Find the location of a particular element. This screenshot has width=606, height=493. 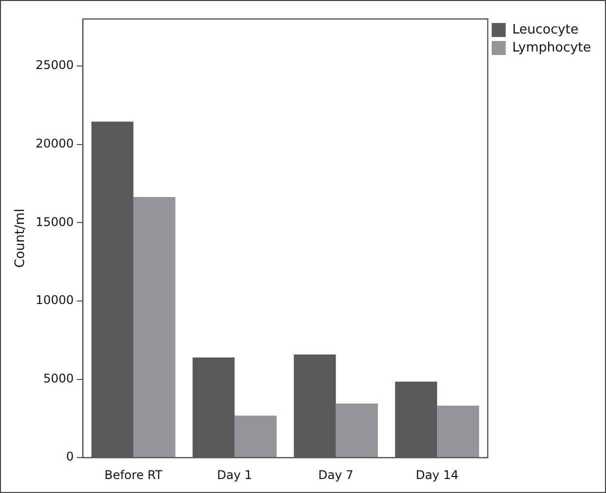

y-tick-label: 10000 is located at coordinates (55, 300).